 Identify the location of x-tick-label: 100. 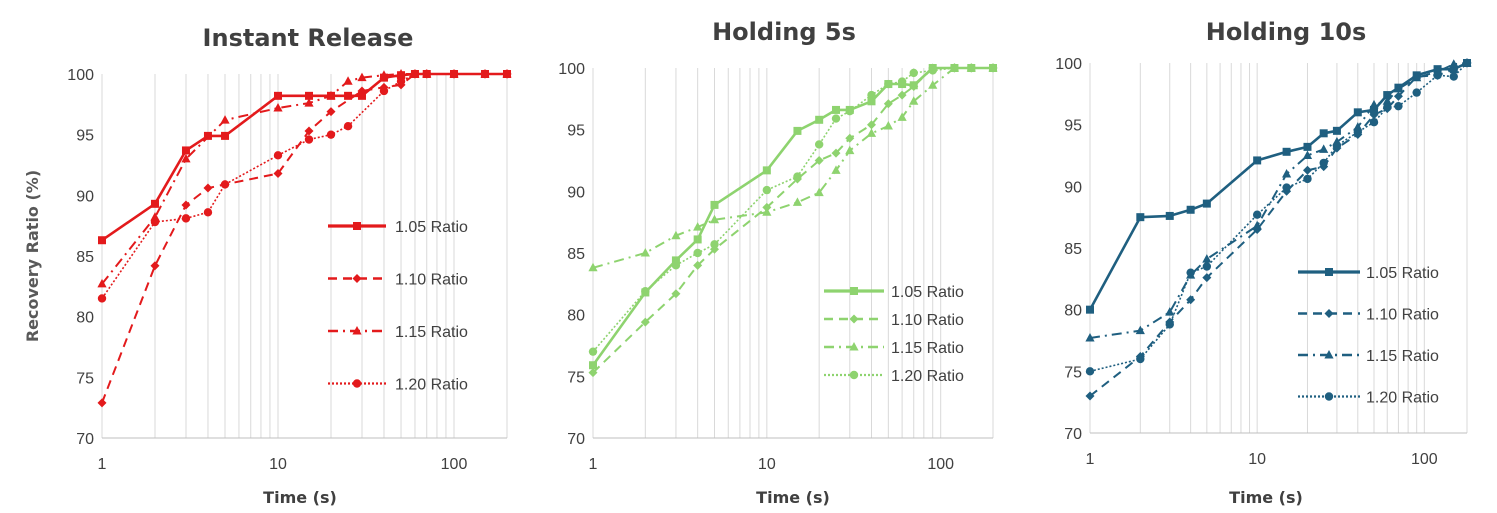
(1424, 459).